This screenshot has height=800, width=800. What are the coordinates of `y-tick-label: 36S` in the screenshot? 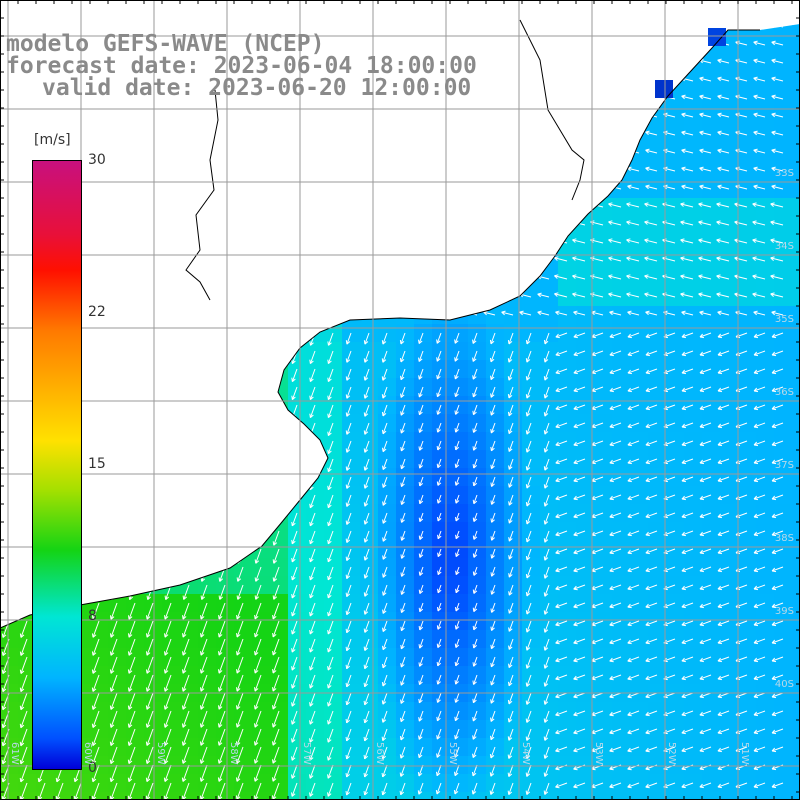 It's located at (784, 392).